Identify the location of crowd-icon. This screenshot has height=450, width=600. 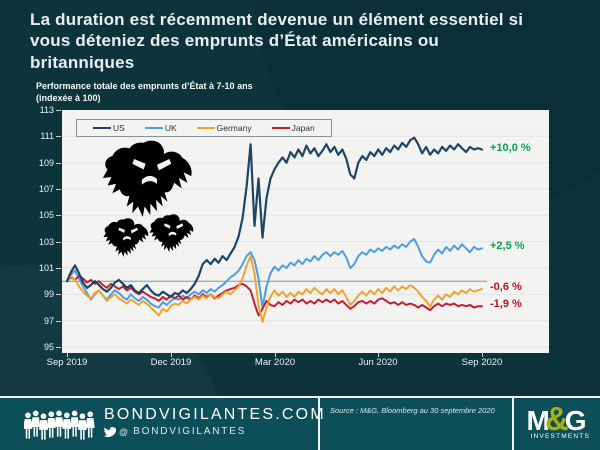
(59, 425).